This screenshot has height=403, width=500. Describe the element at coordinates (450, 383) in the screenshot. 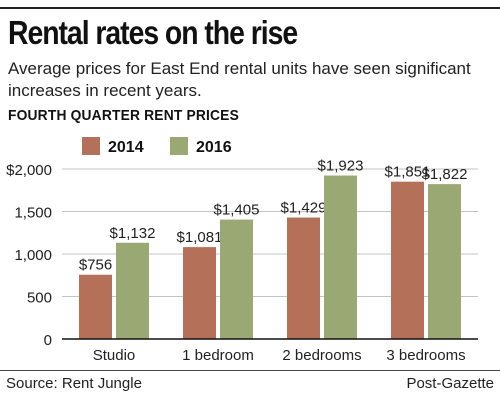

I see `credit-line: Post-Gazette` at that location.